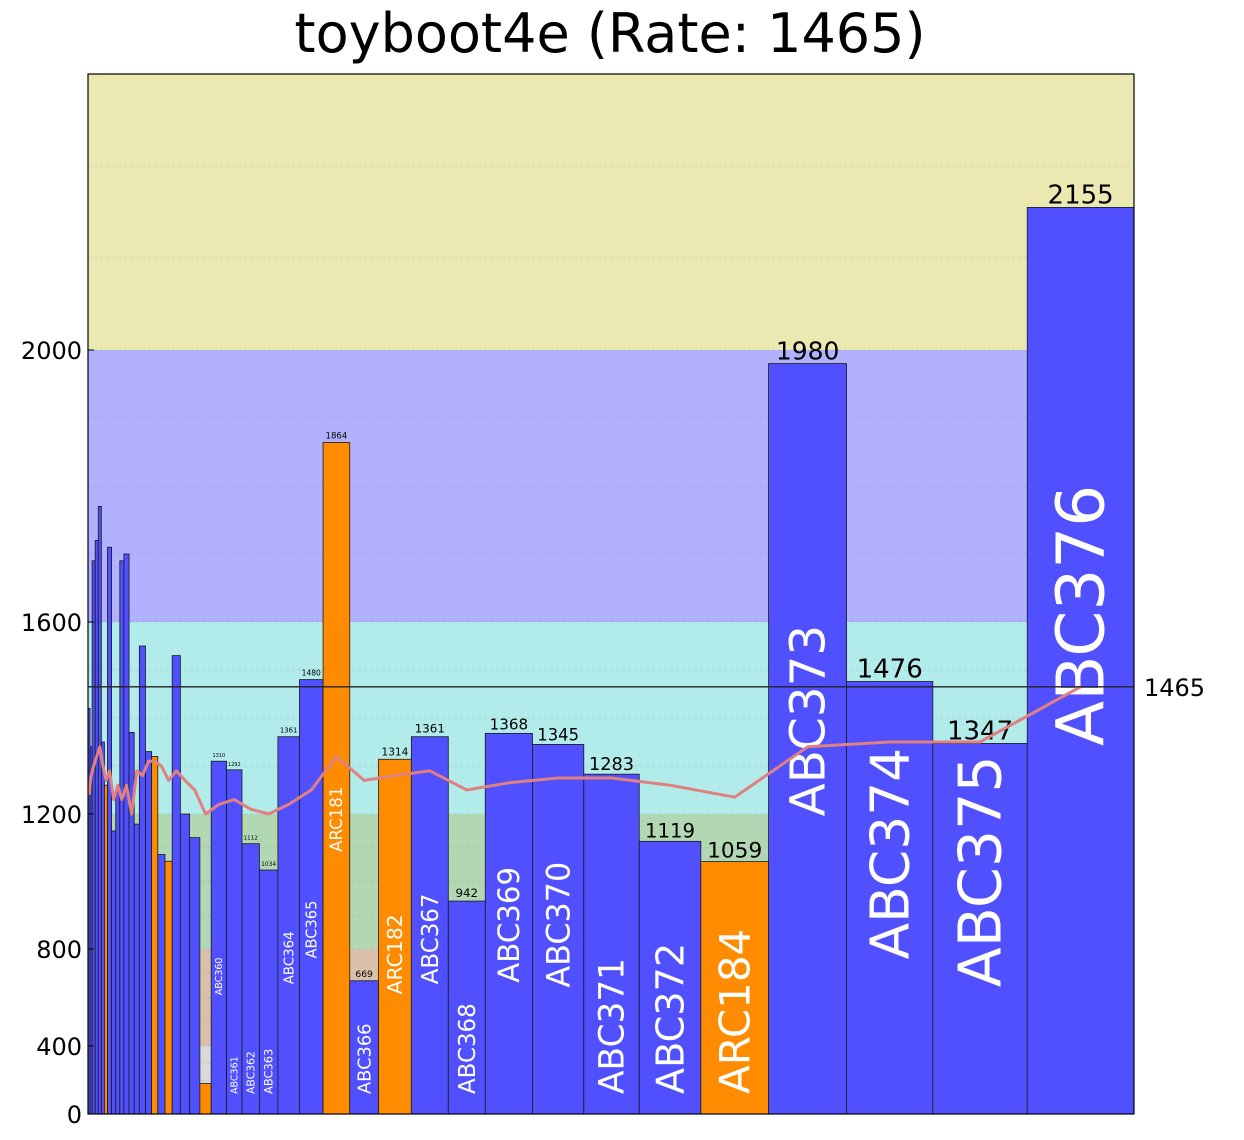  I want to click on bar-label: ABC369, so click(509, 925).